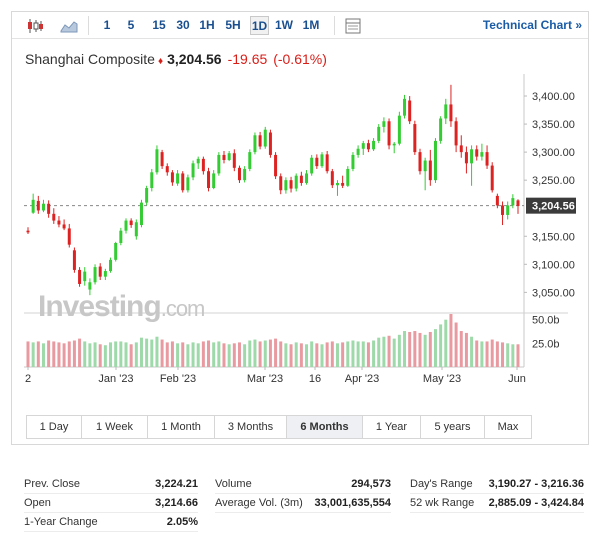 This screenshot has height=534, width=601. Describe the element at coordinates (69, 25) in the screenshot. I see `area-chart-icon` at that location.